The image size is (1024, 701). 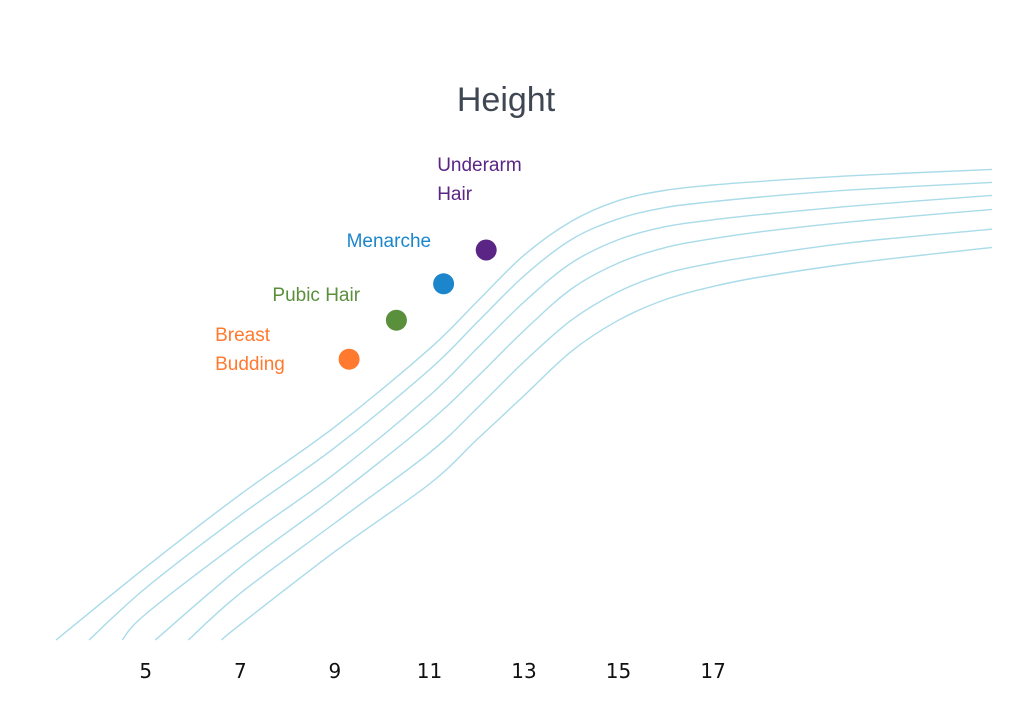 What do you see at coordinates (506, 100) in the screenshot?
I see `chart-title: Height` at bounding box center [506, 100].